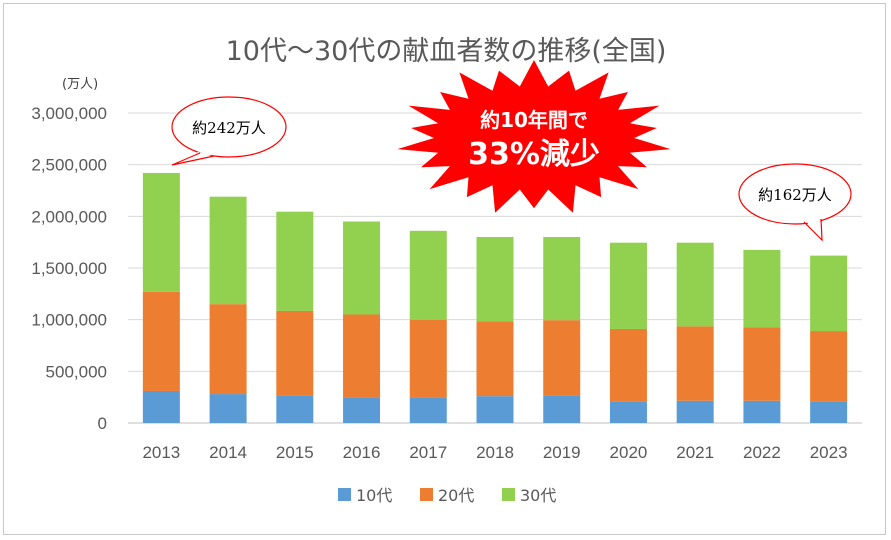 This screenshot has width=891, height=540. What do you see at coordinates (428, 452) in the screenshot?
I see `x-tick-label: 2017` at bounding box center [428, 452].